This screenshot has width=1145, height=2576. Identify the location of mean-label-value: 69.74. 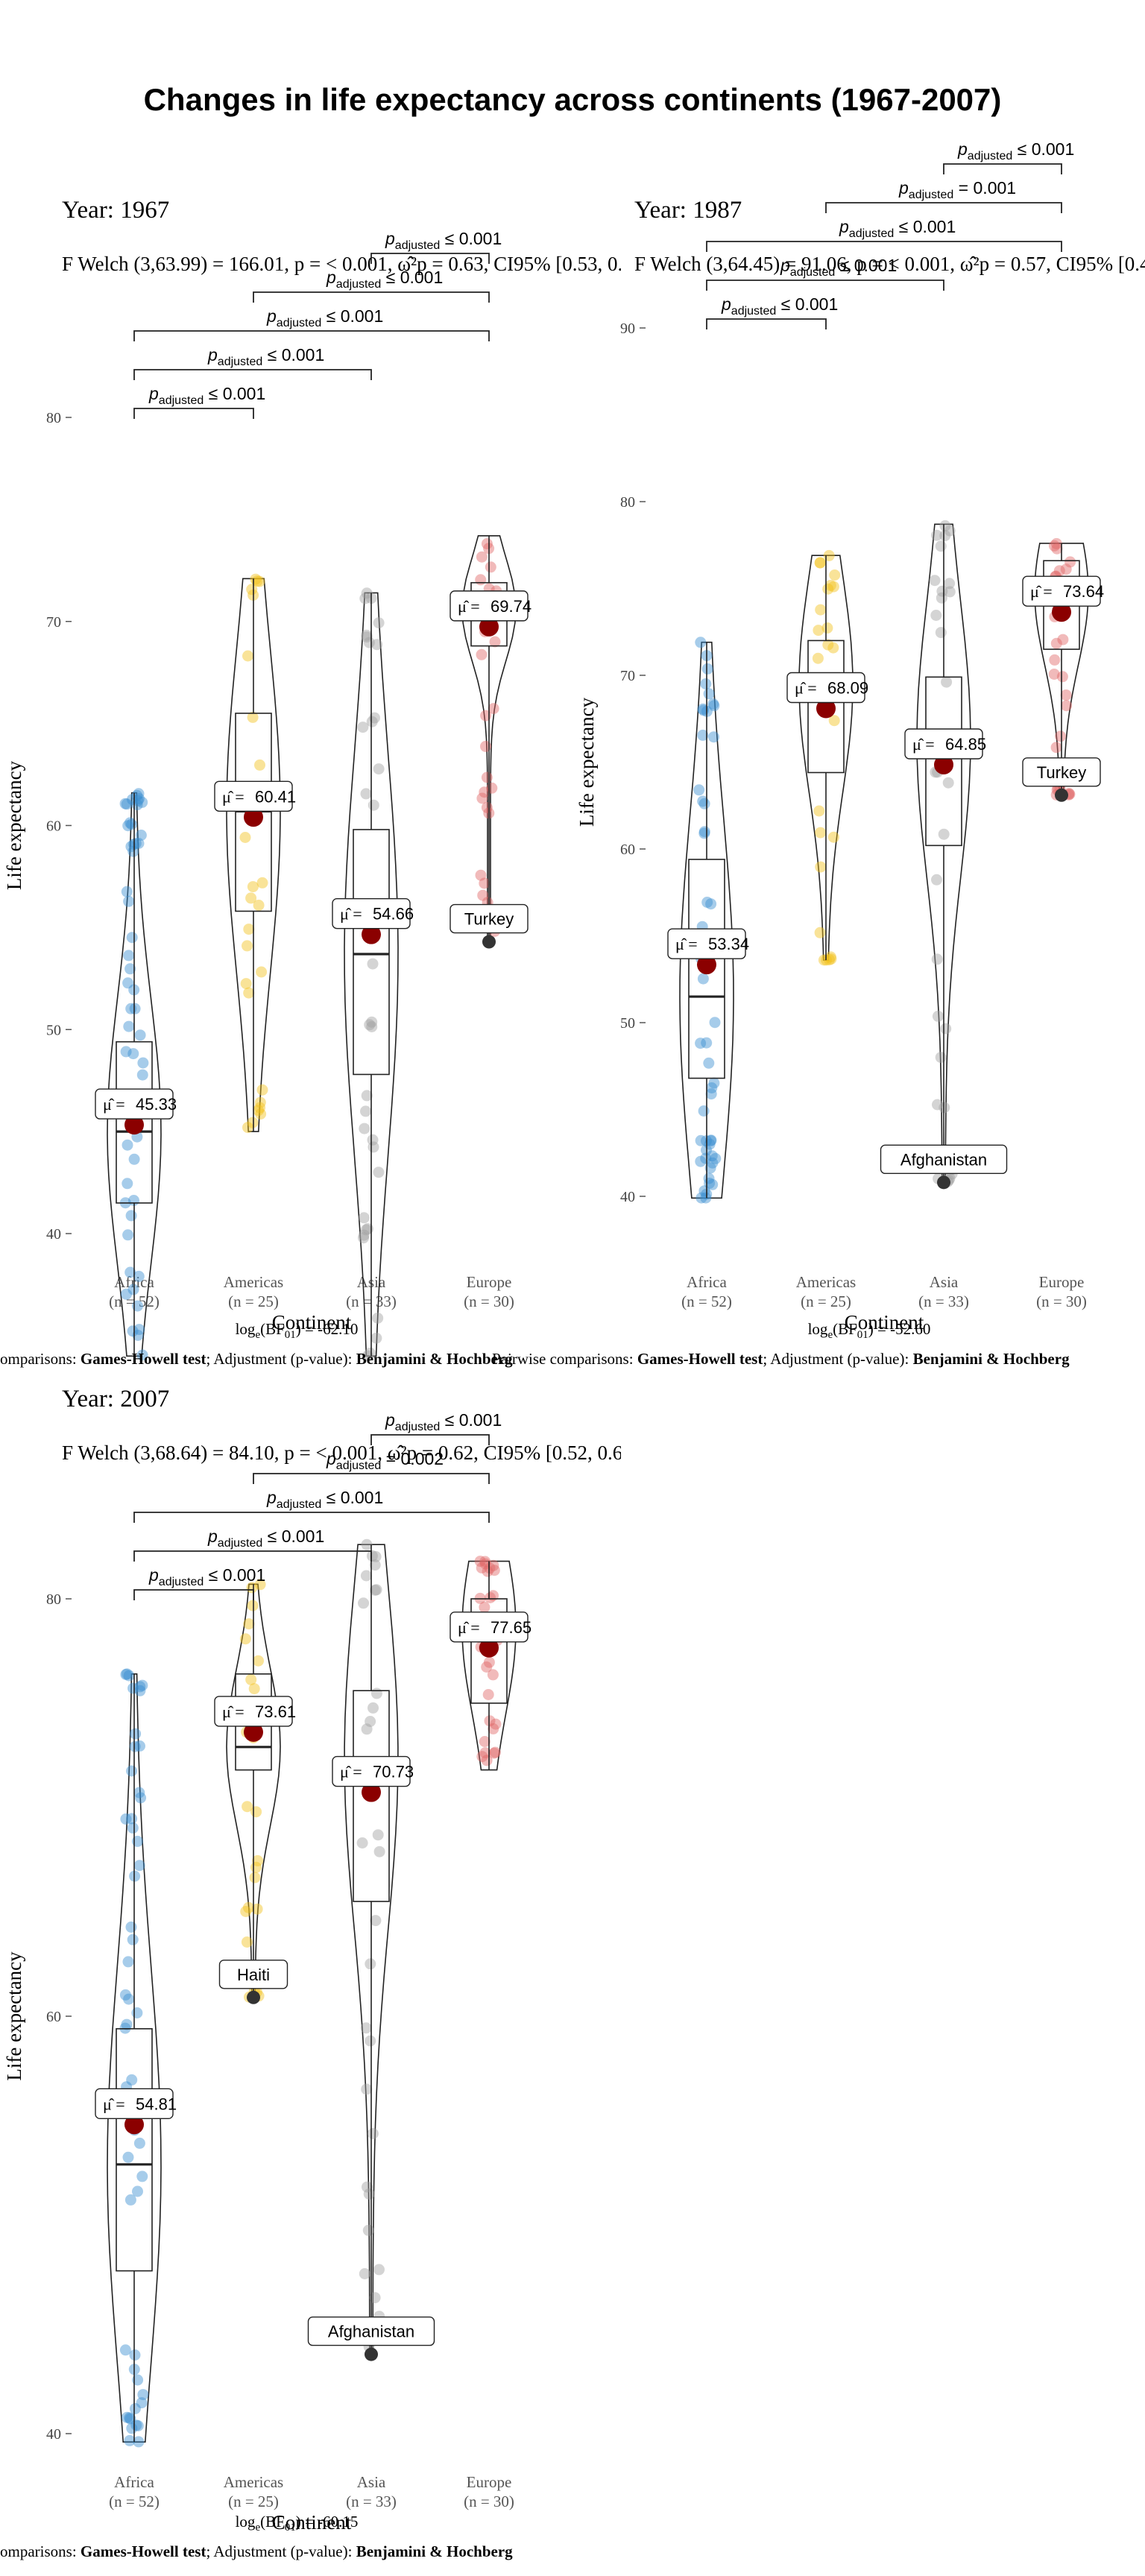
(511, 606).